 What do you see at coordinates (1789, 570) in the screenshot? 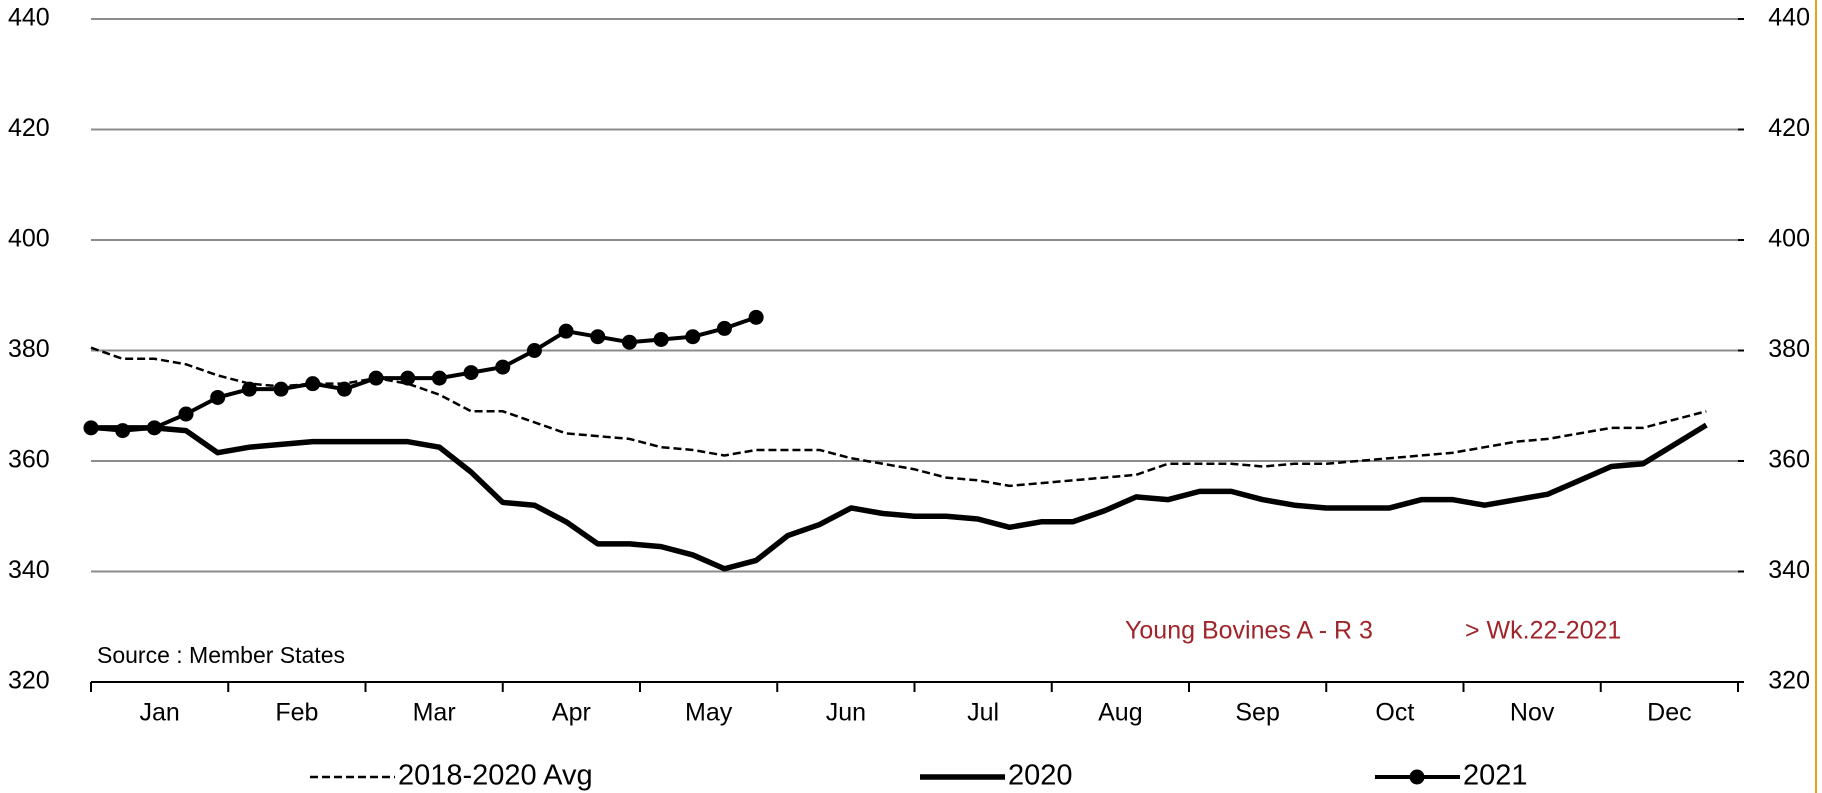
I see `y2-tick-label: 340` at bounding box center [1789, 570].